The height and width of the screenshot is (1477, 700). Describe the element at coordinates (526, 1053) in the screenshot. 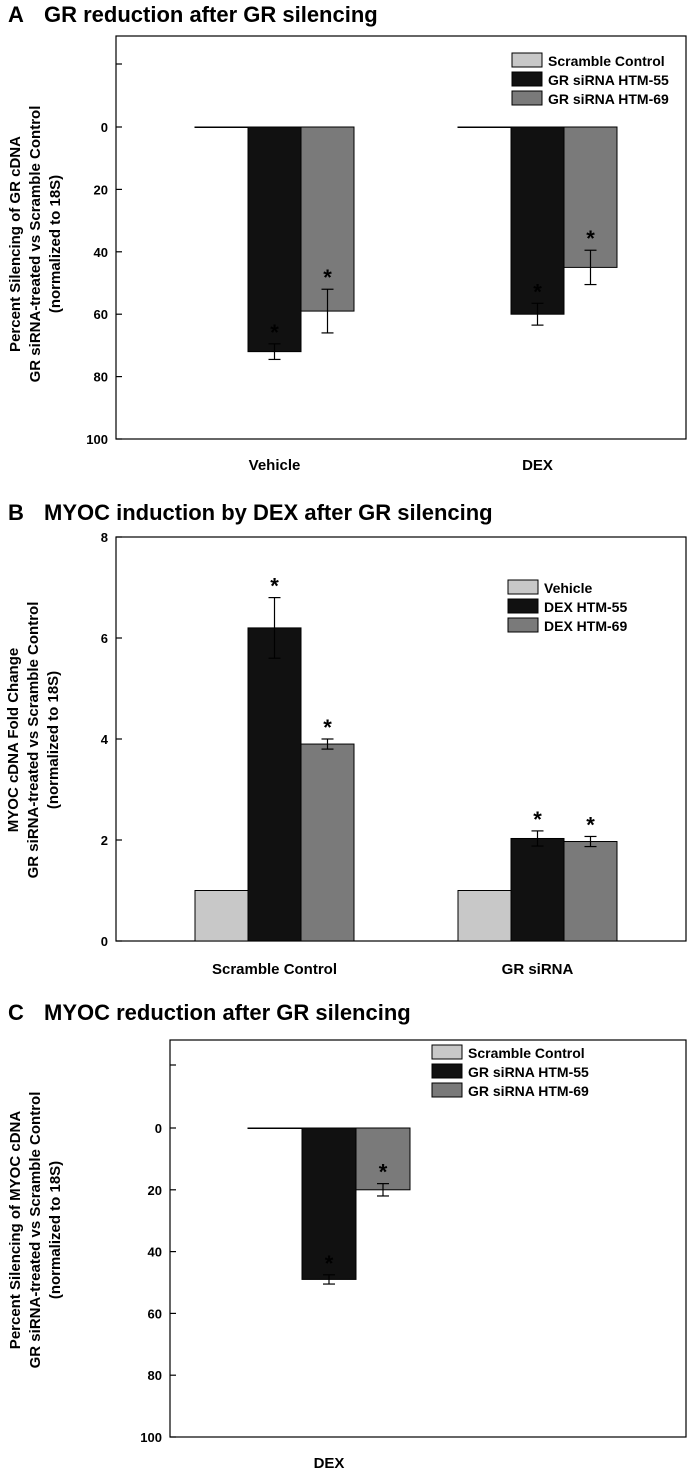

I see `panel-c-legend-label-0: Scramble Control` at that location.